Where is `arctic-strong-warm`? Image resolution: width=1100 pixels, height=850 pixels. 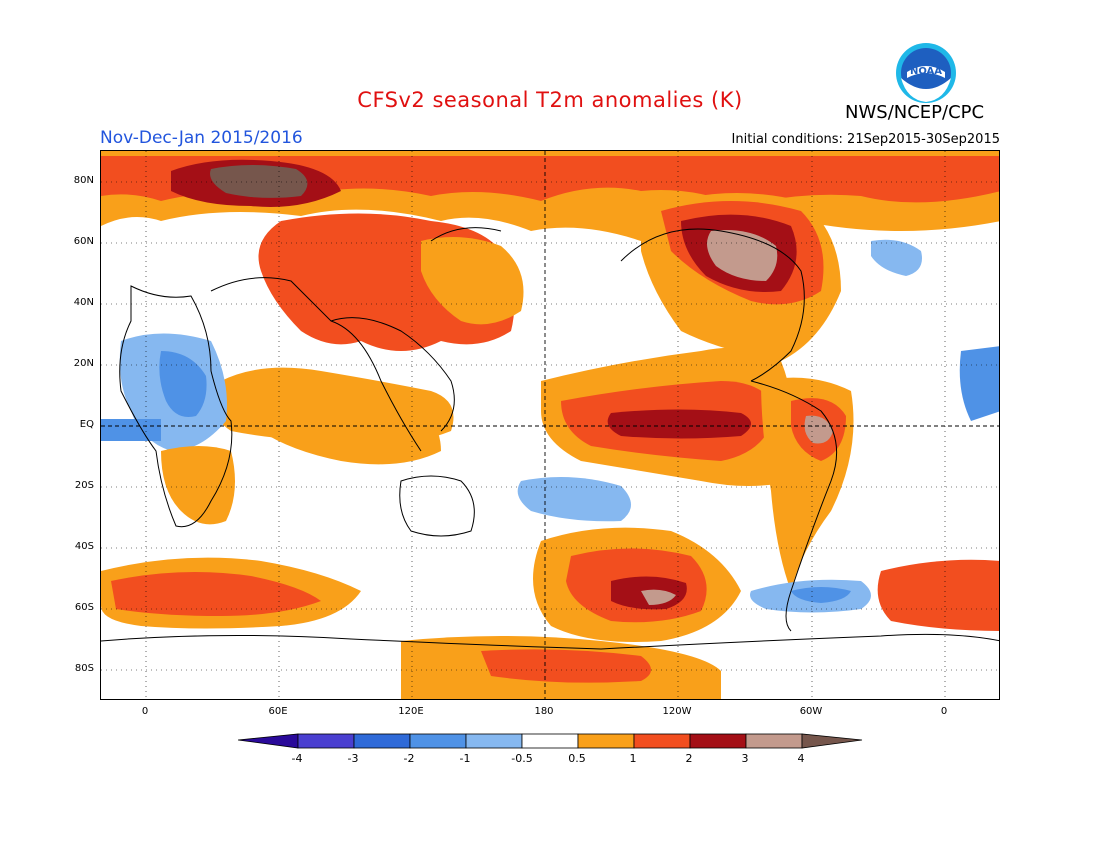
arctic-strong-warm is located at coordinates (550, 181).